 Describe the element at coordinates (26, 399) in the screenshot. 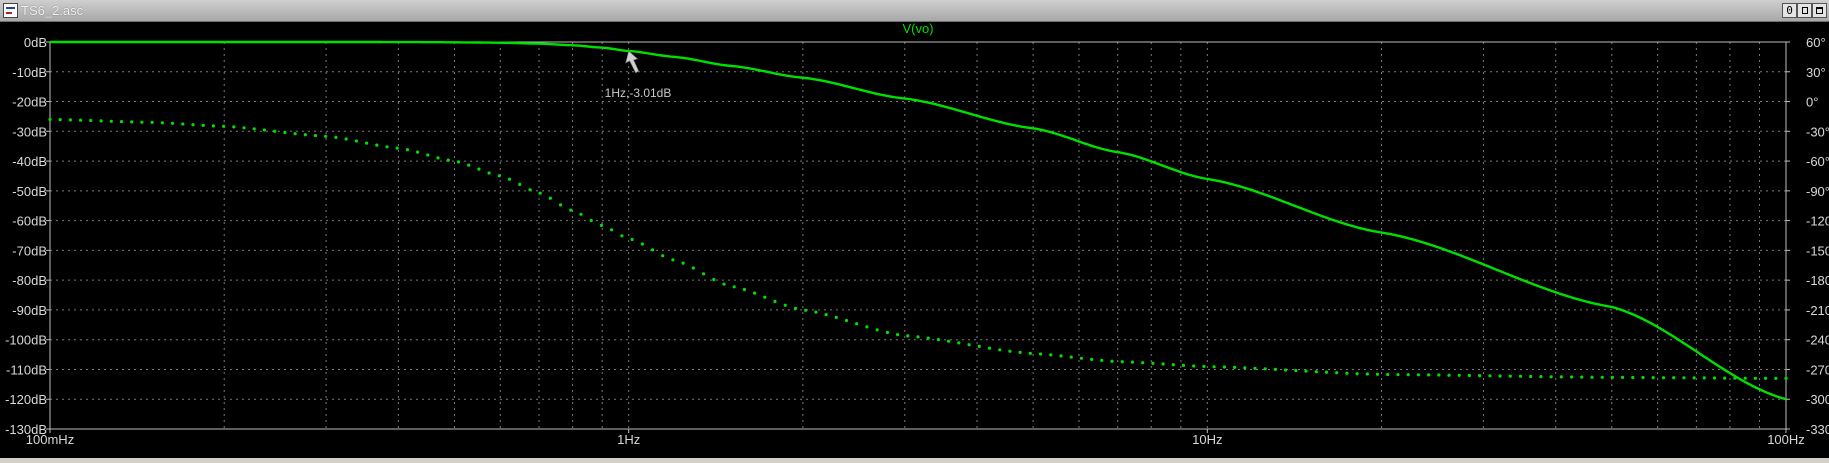

I see `left-tick-label: -120dB` at that location.